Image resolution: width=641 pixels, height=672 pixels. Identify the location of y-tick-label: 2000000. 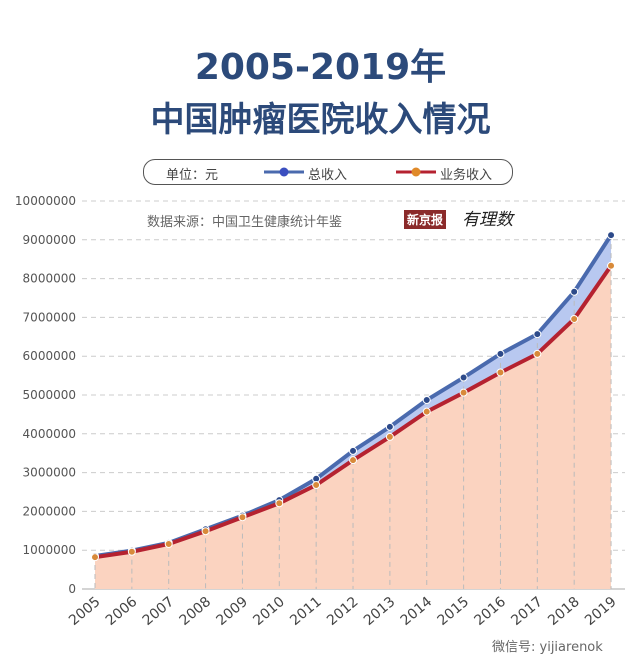
(49, 511).